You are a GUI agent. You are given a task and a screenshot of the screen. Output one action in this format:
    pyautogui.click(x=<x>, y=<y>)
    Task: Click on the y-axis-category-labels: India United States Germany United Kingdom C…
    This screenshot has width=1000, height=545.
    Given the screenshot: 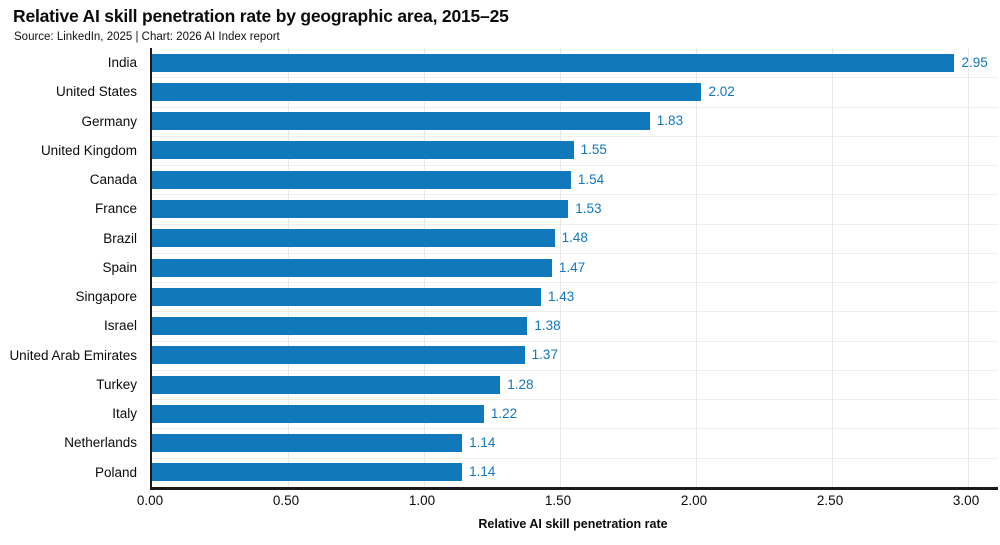 What is the action you would take?
    pyautogui.click(x=72, y=267)
    